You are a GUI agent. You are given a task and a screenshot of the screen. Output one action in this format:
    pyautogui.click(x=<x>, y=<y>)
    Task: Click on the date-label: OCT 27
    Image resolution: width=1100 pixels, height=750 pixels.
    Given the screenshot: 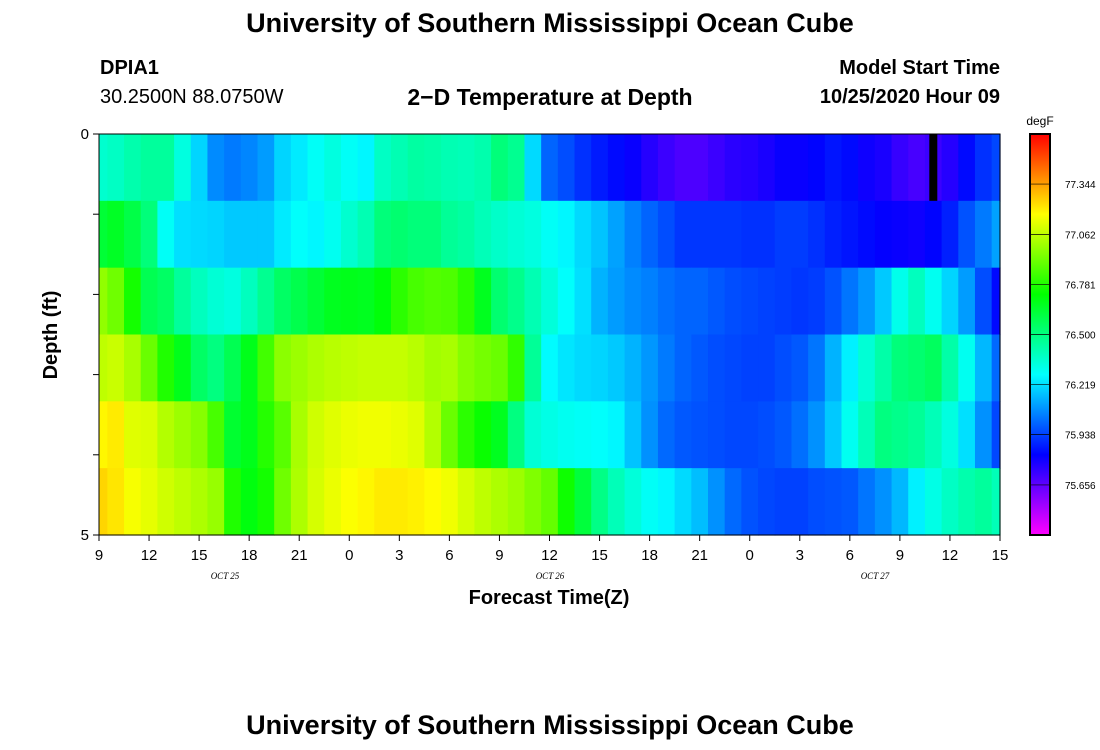 What is the action you would take?
    pyautogui.click(x=875, y=576)
    